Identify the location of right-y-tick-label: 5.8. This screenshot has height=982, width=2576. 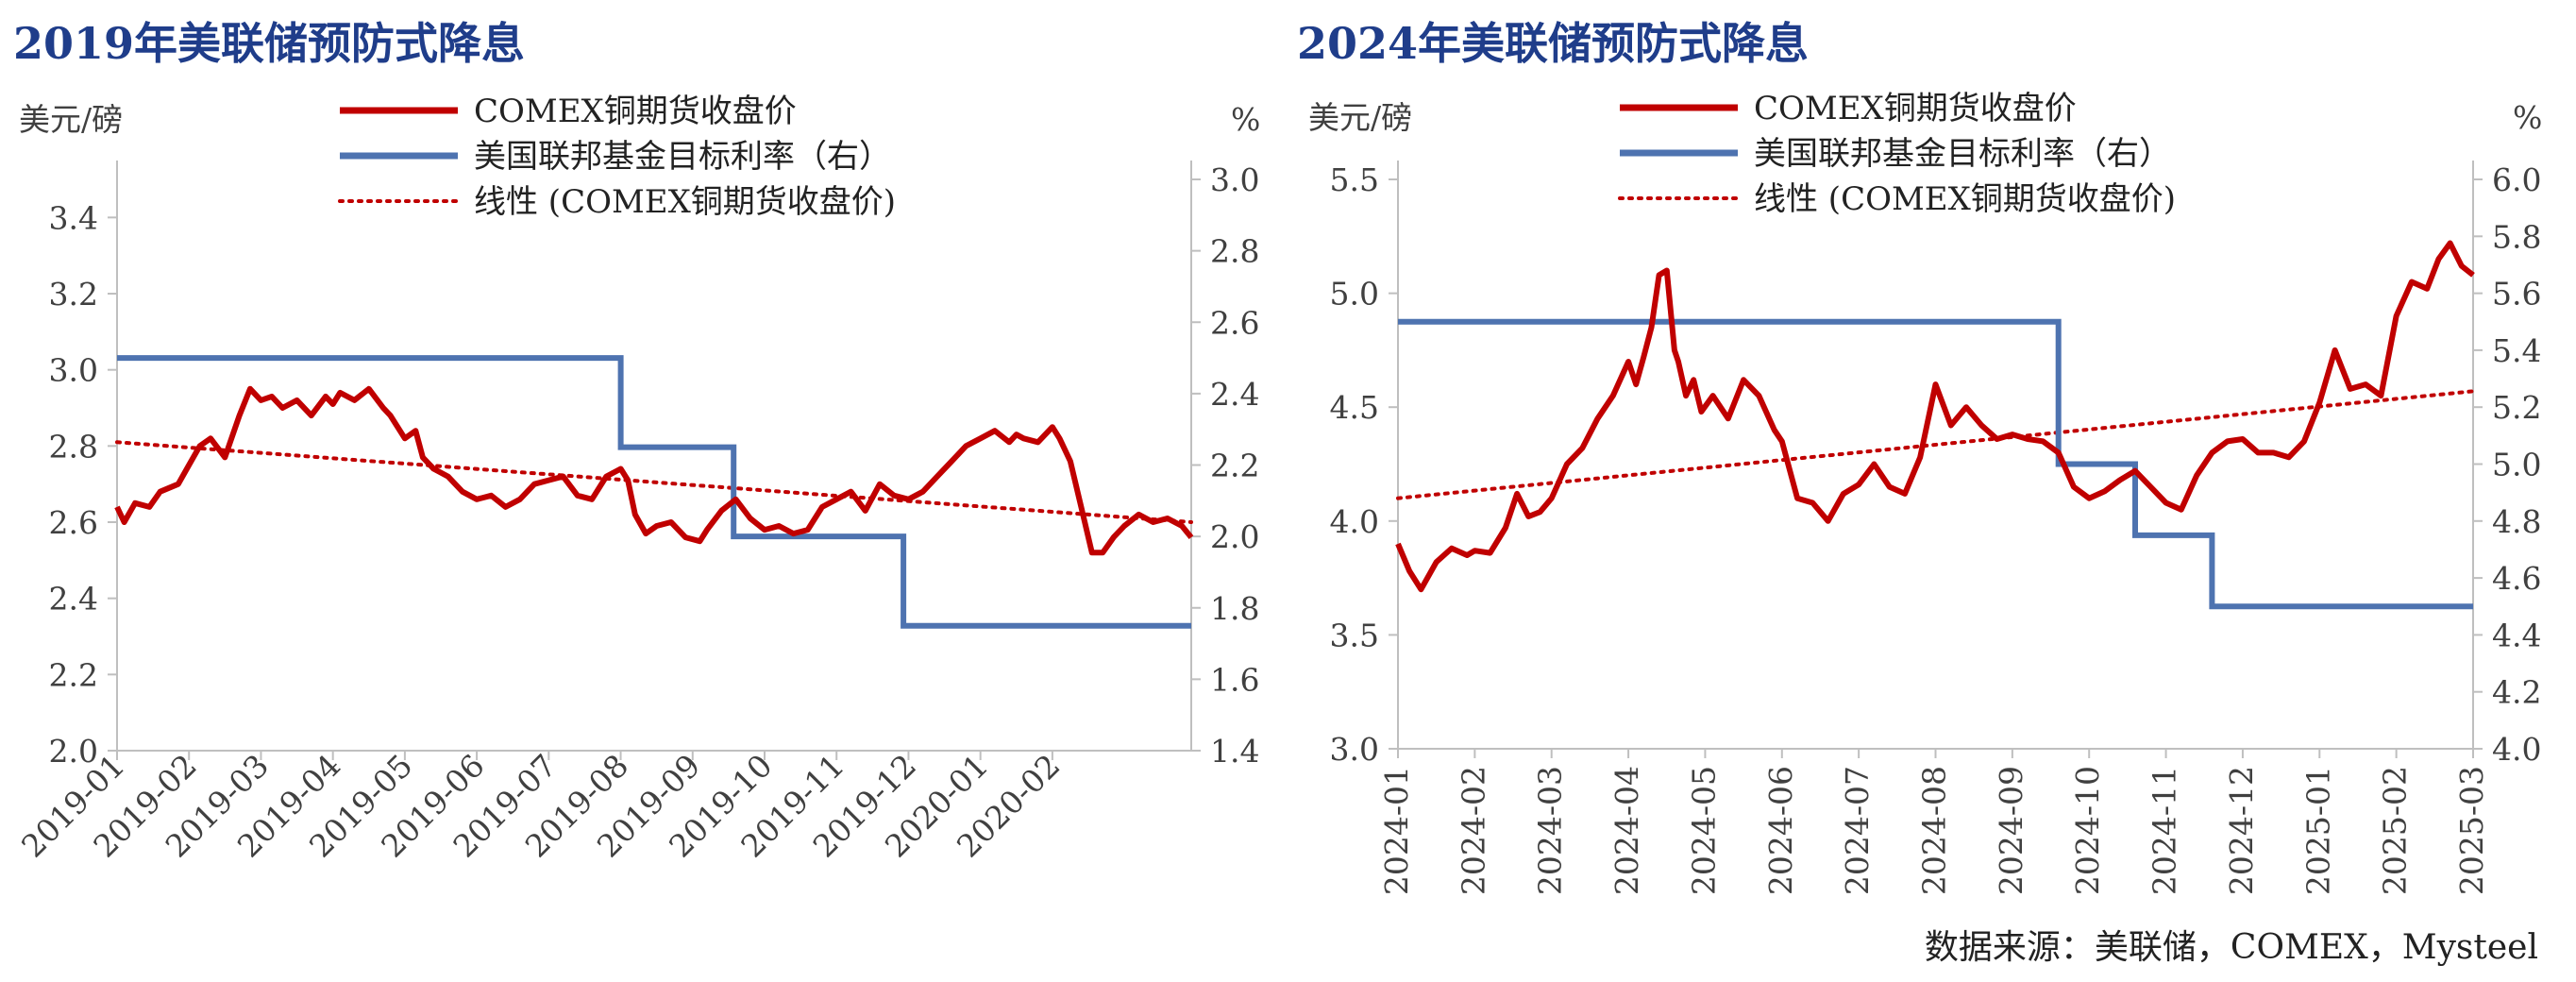
(2517, 236).